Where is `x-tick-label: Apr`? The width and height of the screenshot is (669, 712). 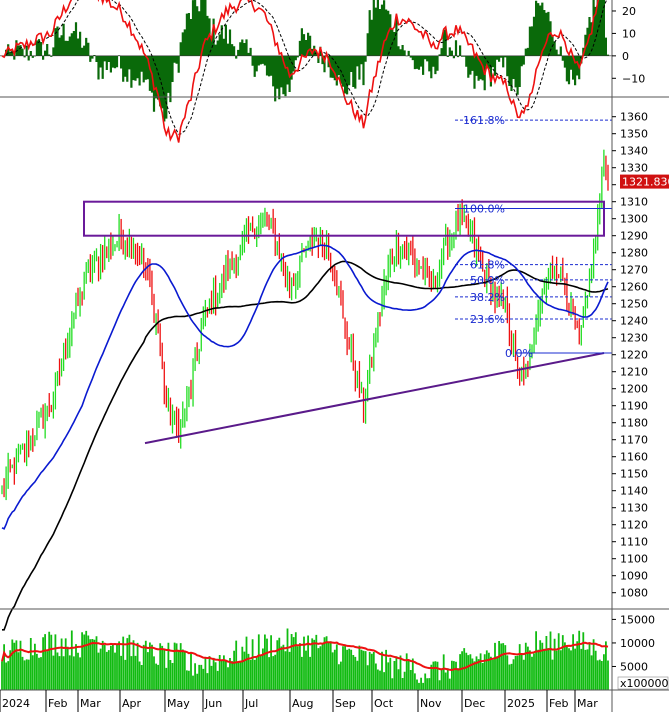 x-tick-label: Apr is located at coordinates (132, 703).